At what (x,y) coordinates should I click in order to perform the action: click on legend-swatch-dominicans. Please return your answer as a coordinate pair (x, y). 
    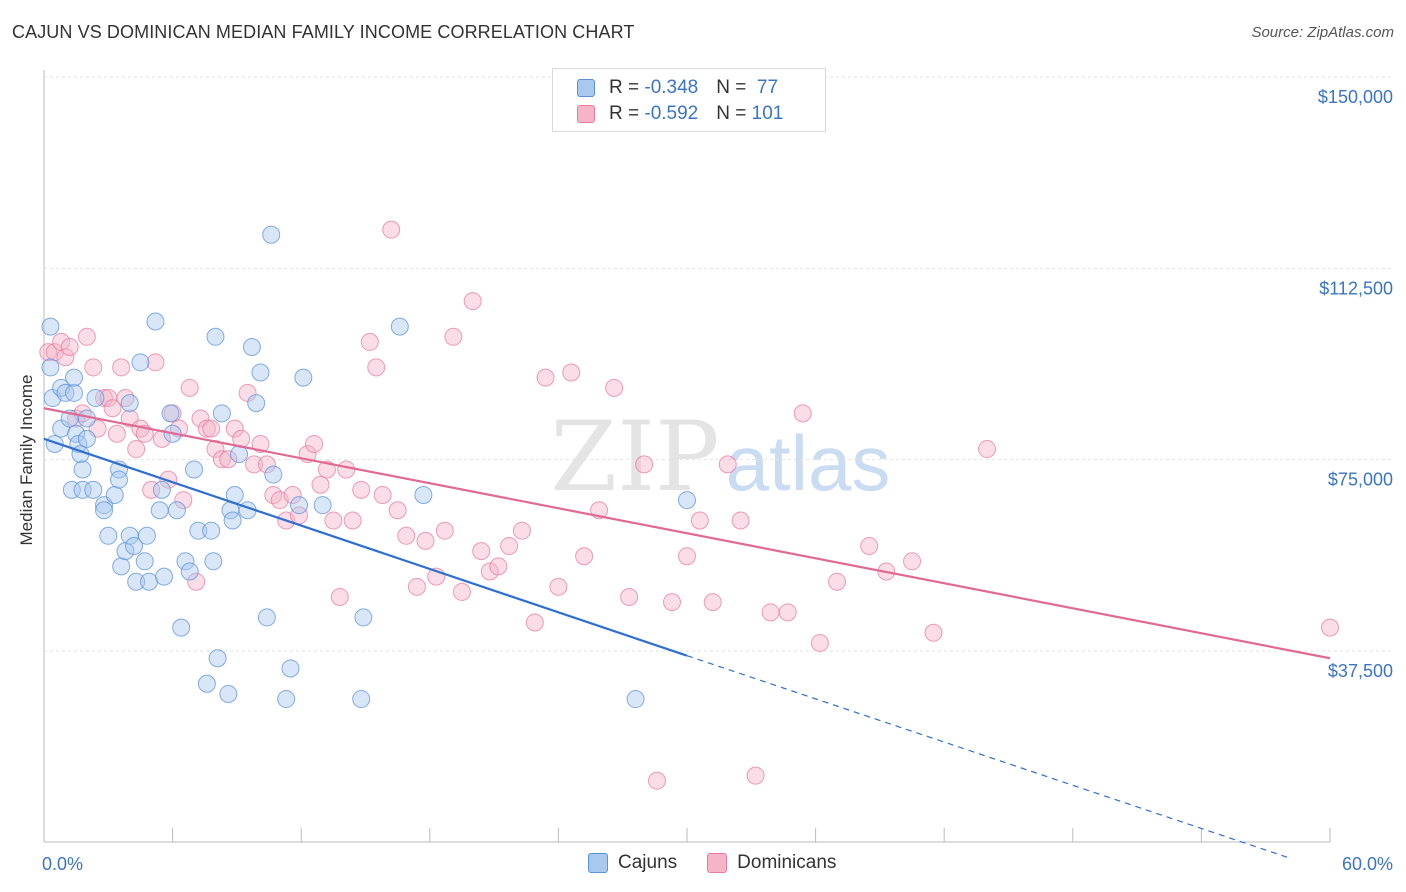
    Looking at the image, I should click on (586, 114).